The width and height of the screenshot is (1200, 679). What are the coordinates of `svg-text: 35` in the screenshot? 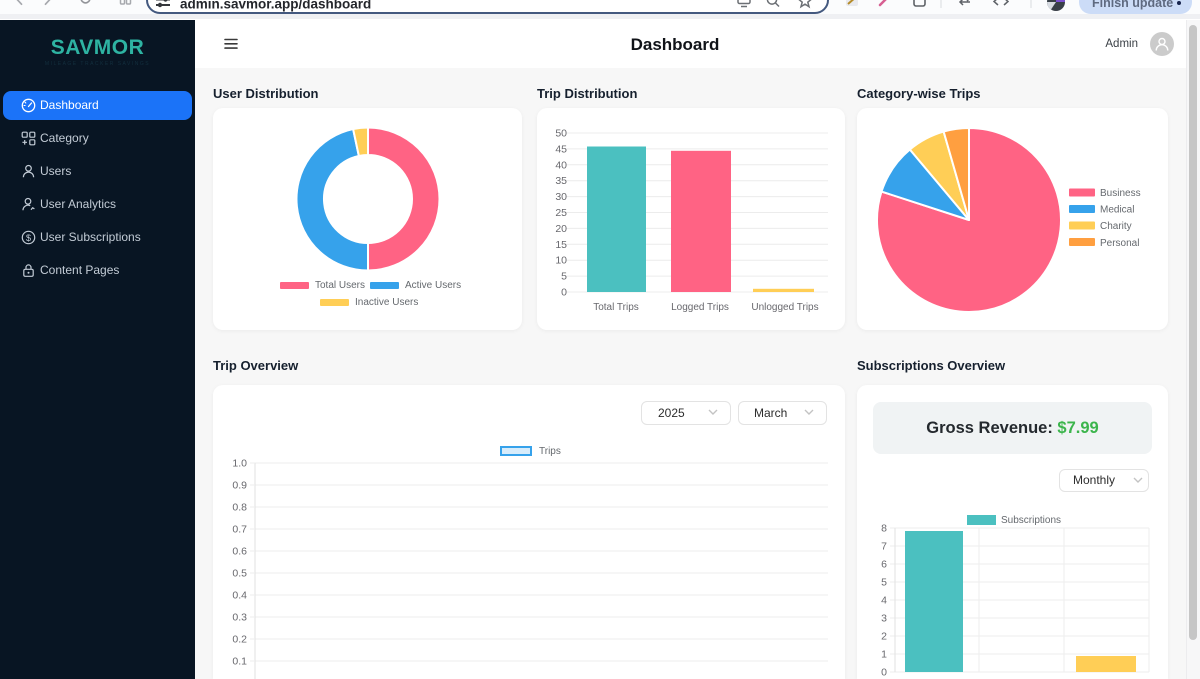 It's located at (561, 181).